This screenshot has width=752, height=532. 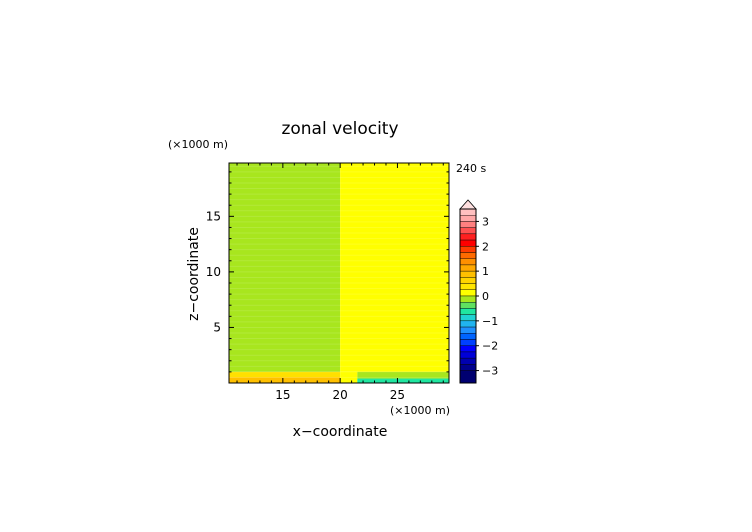 What do you see at coordinates (468, 204) in the screenshot?
I see `colorbar-extend-max` at bounding box center [468, 204].